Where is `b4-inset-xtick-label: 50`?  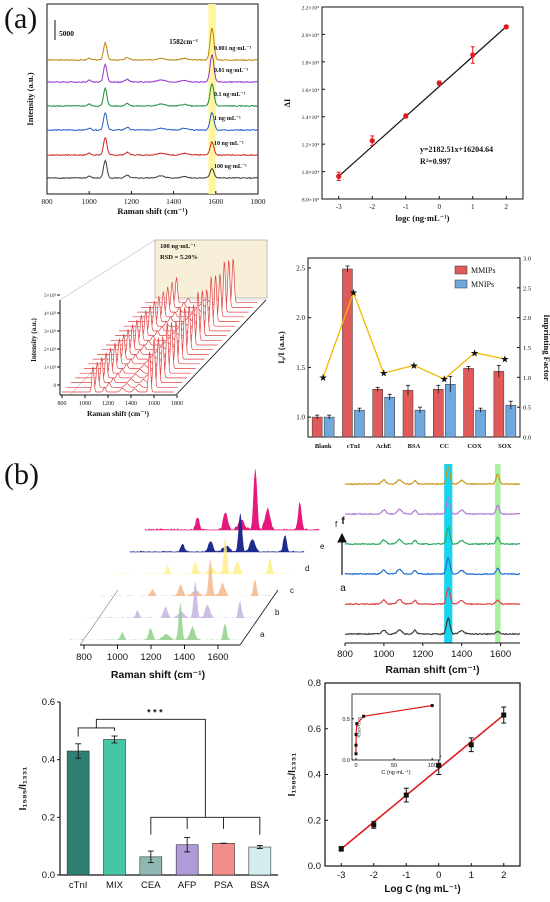 b4-inset-xtick-label: 50 is located at coordinates (394, 766).